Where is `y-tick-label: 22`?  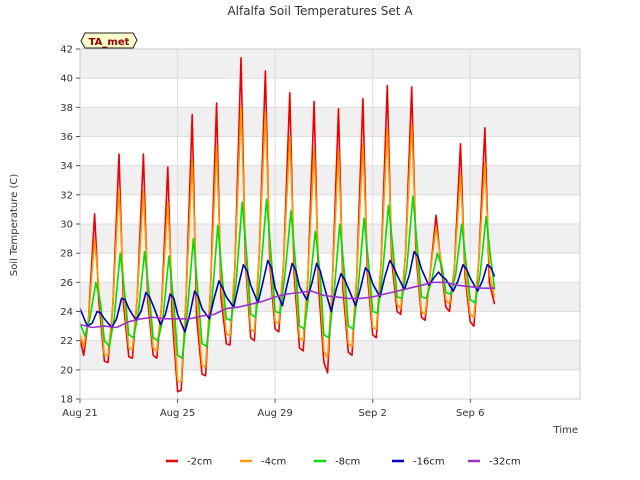 y-tick-label: 22 is located at coordinates (66, 341).